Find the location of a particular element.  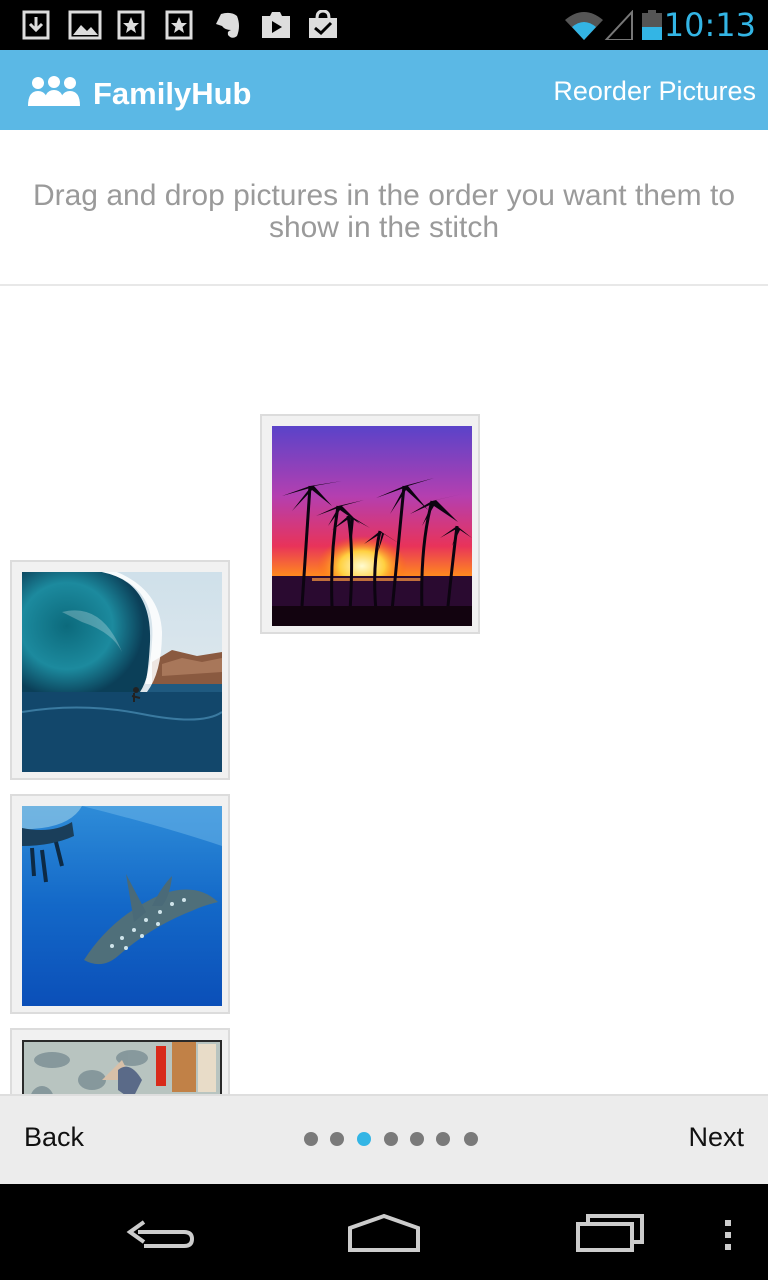

picture-card-sunset is located at coordinates (370, 524).